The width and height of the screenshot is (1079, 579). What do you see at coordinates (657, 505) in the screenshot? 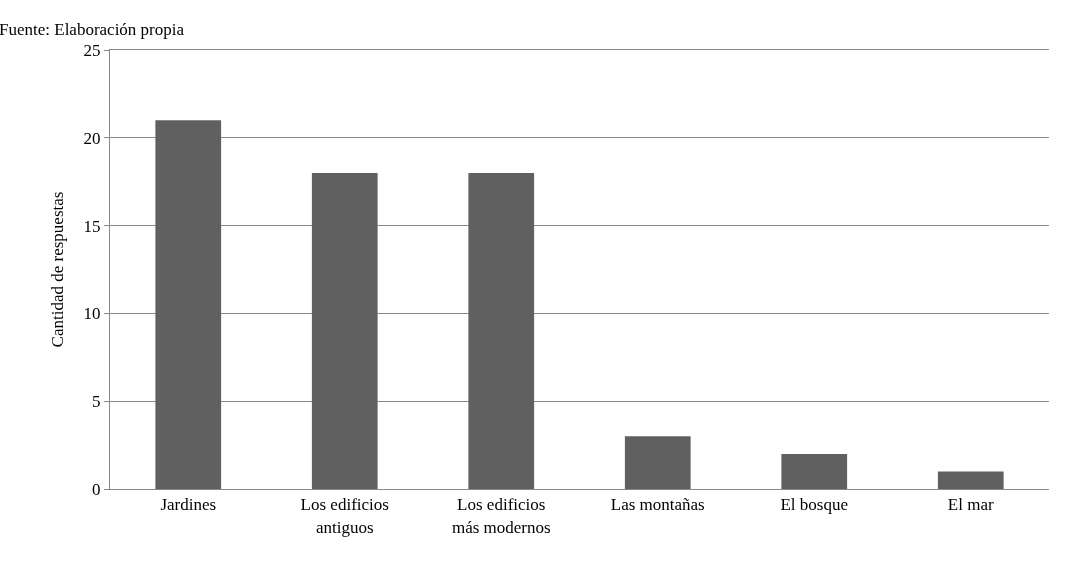
I see `x-tick-label: Las montañas` at bounding box center [657, 505].